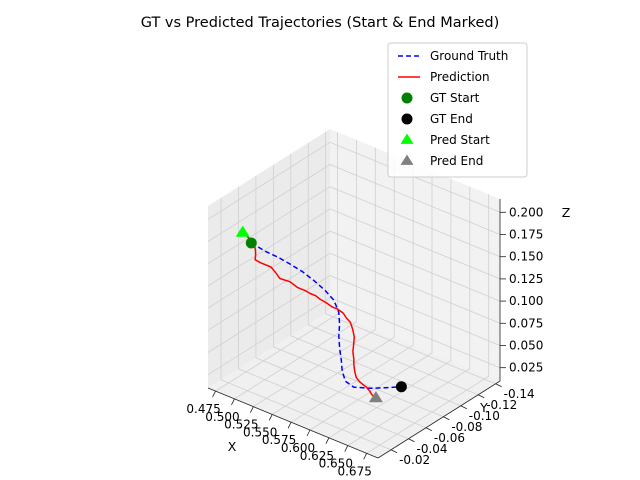 Image resolution: width=640 pixels, height=480 pixels. I want to click on y-axis-label: Y, so click(483, 407).